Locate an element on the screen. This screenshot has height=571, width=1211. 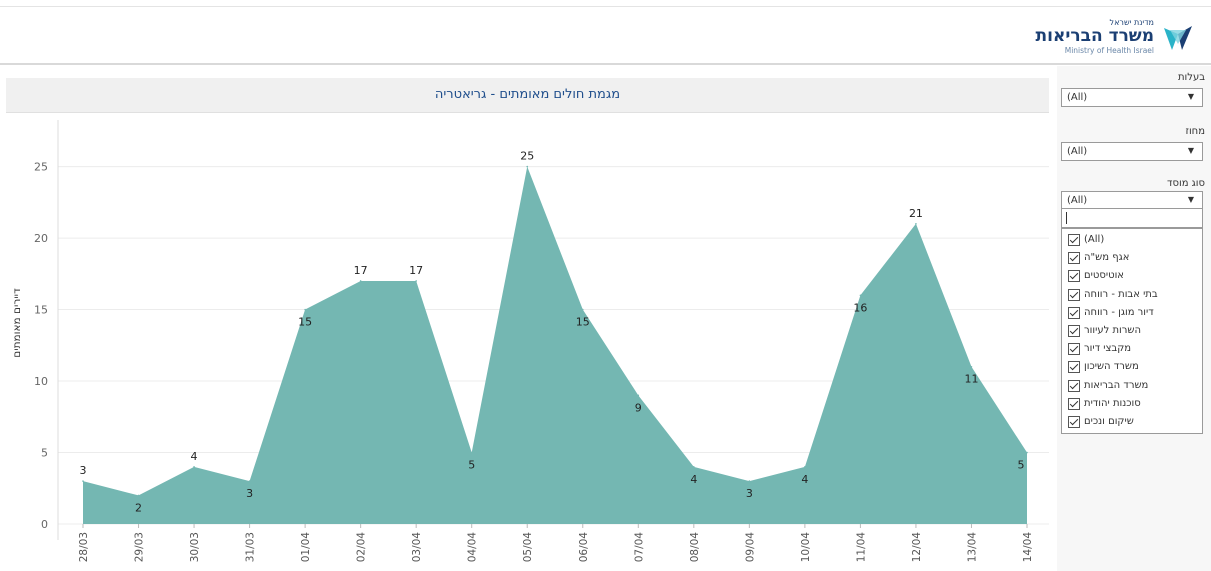
y-tick-label: 15 is located at coordinates (41, 310).